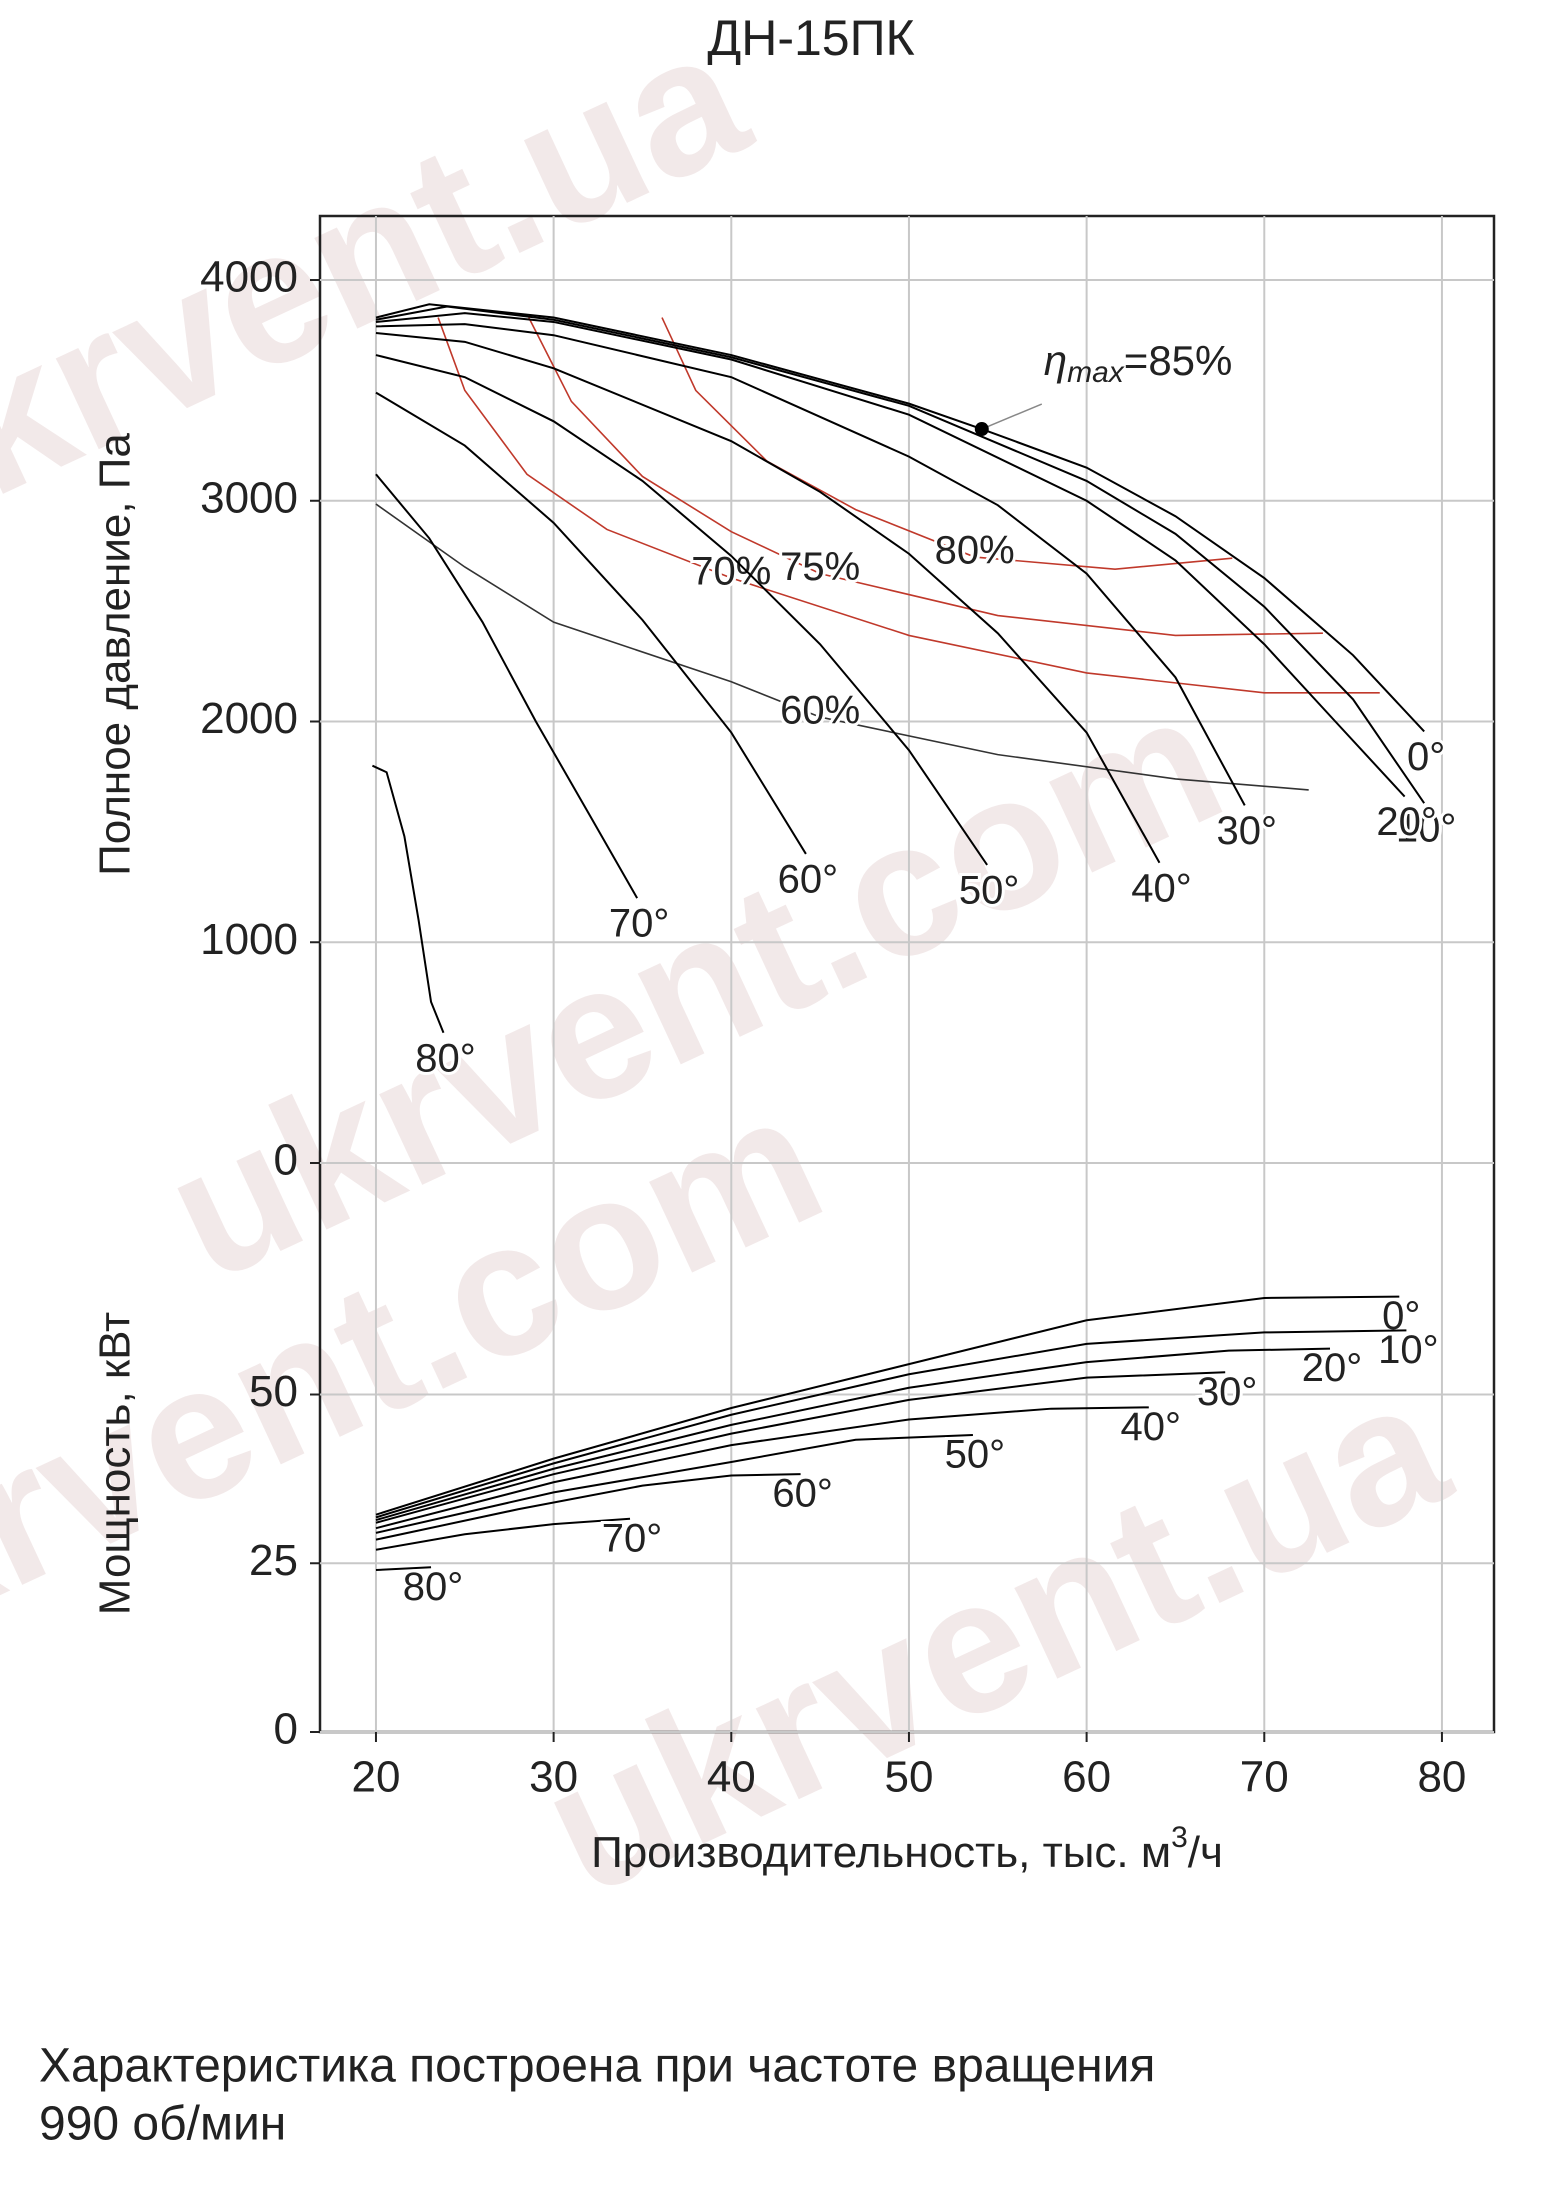 The image size is (1562, 2185). What do you see at coordinates (731, 1777) in the screenshot?
I see `x-tick-label: 40` at bounding box center [731, 1777].